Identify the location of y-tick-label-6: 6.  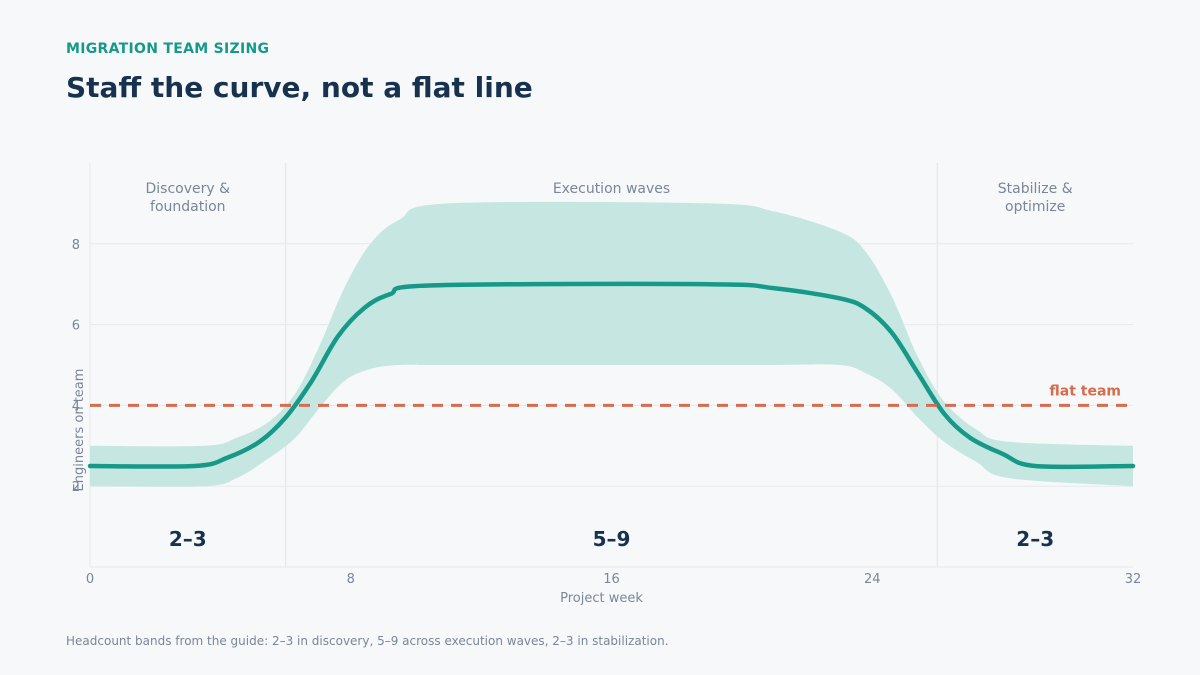
(76, 326).